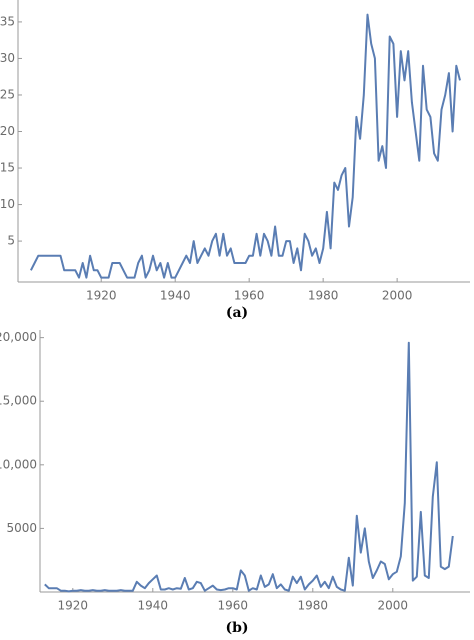 The height and width of the screenshot is (640, 474). What do you see at coordinates (7, 204) in the screenshot?
I see `y-tick-label: 10` at bounding box center [7, 204].